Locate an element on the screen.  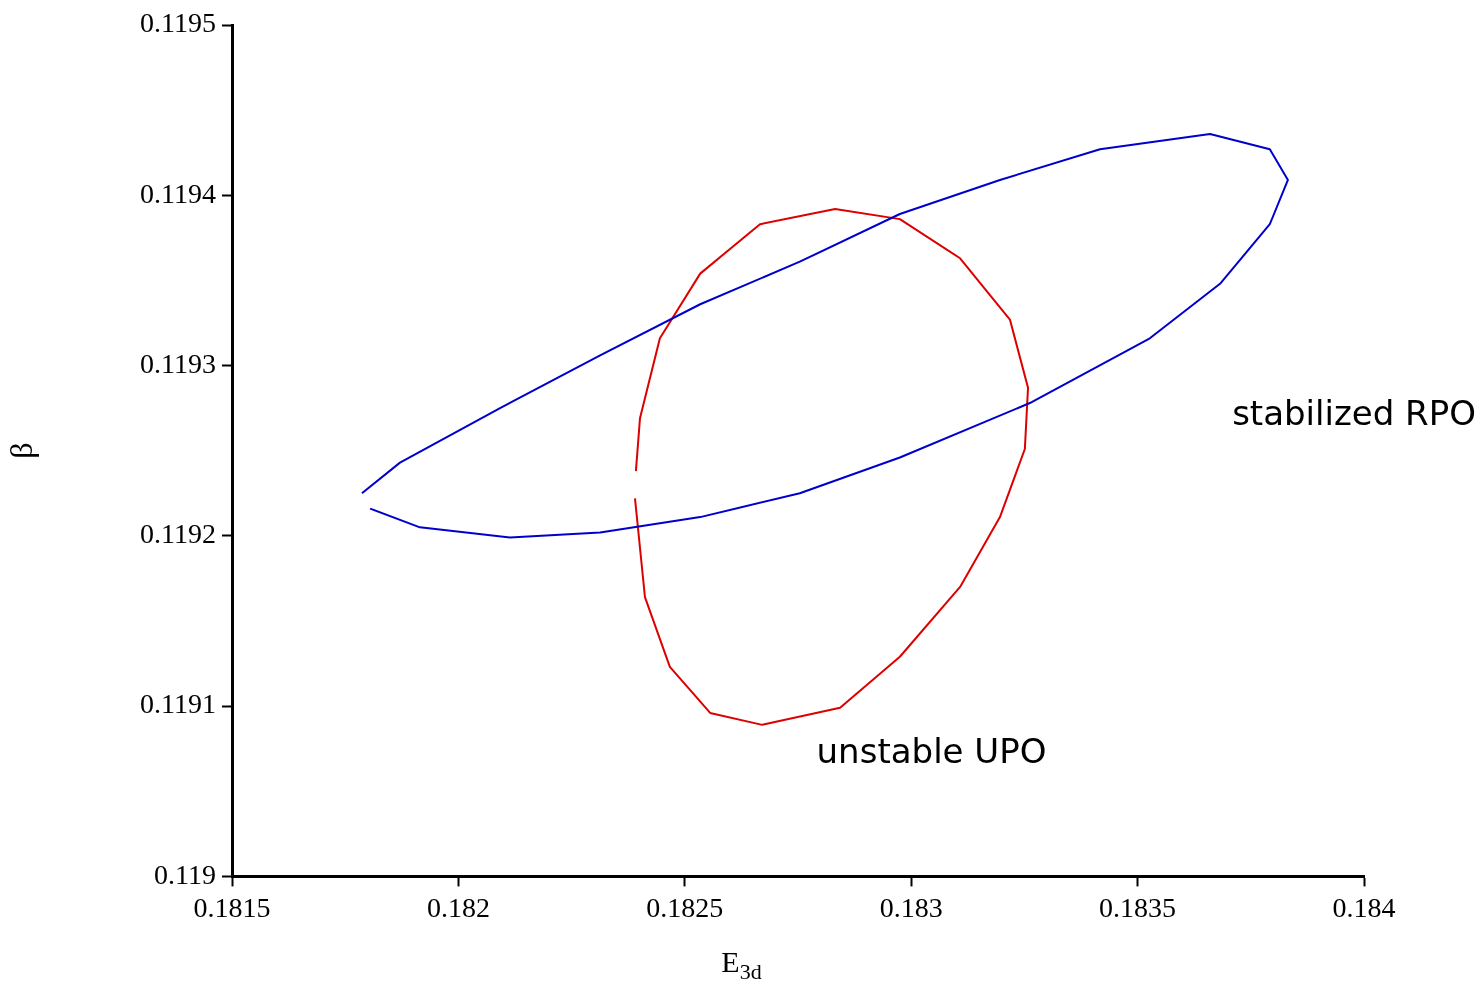
y-tick-label: 0.119 is located at coordinates (185, 874).